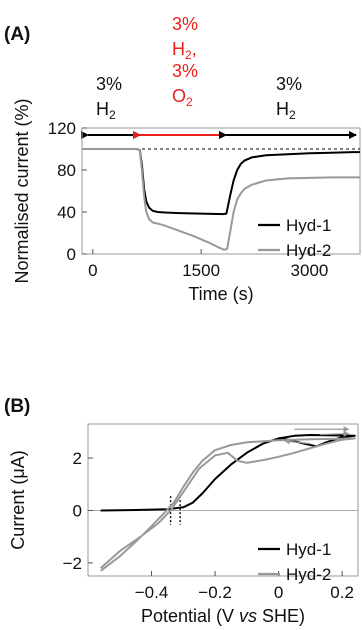  Describe the element at coordinates (17, 34) in the screenshot. I see `panel-label-a: (A)` at that location.